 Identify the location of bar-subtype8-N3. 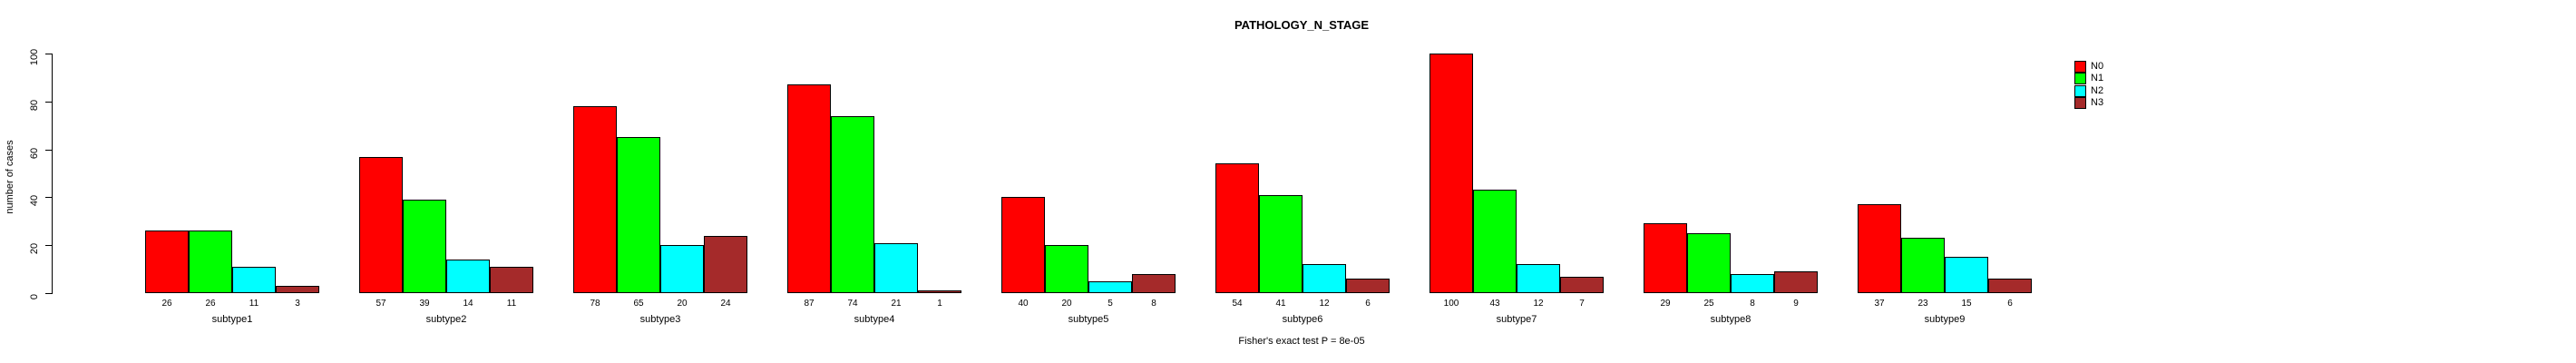
(1796, 282).